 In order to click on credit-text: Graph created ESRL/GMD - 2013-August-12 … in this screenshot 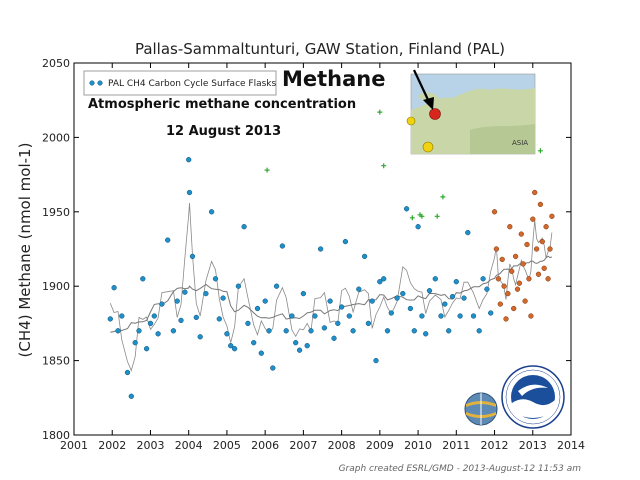, I will do `click(460, 469)`.